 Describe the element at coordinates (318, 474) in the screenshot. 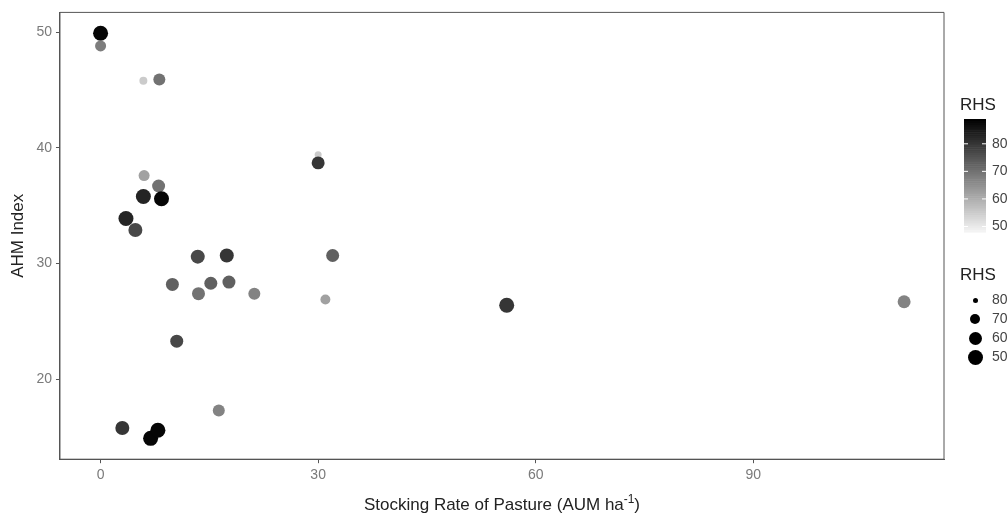

I see `x-tick-label: 30` at that location.